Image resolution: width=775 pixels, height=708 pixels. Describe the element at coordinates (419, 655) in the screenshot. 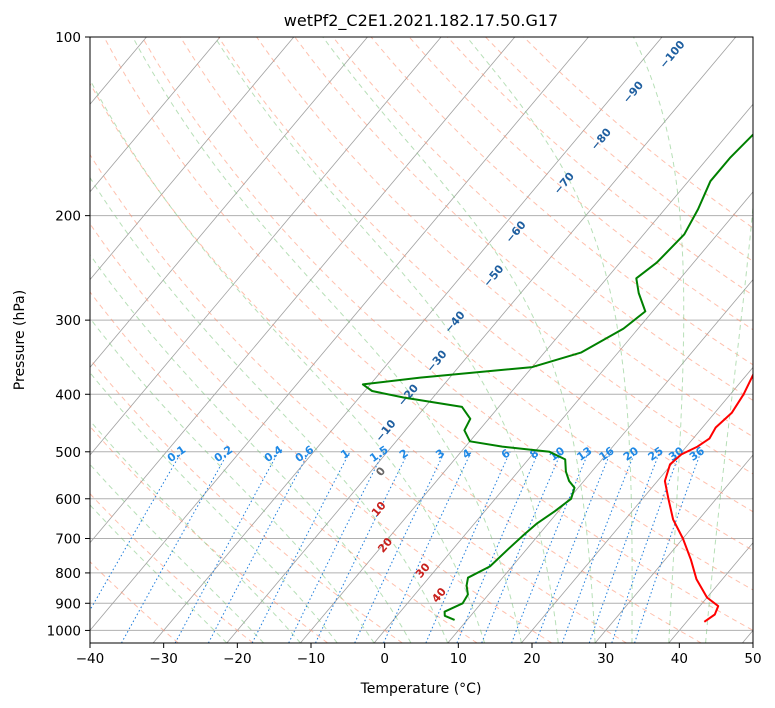

I see `x-axis-ticks: −40 −30 −20 −10 0 10 20 30 40 50` at that location.